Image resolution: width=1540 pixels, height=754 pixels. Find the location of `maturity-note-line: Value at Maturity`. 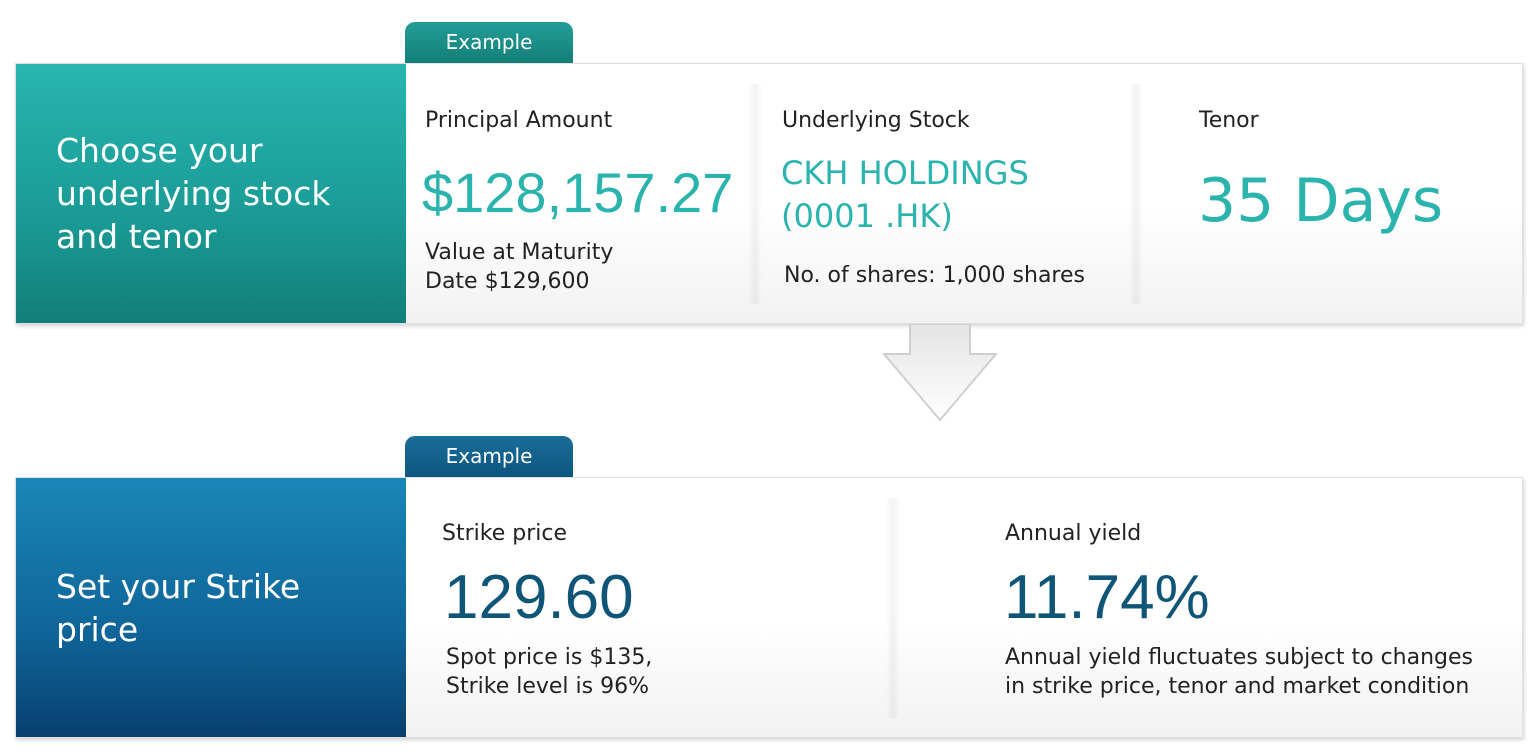

maturity-note-line: Value at Maturity is located at coordinates (519, 252).